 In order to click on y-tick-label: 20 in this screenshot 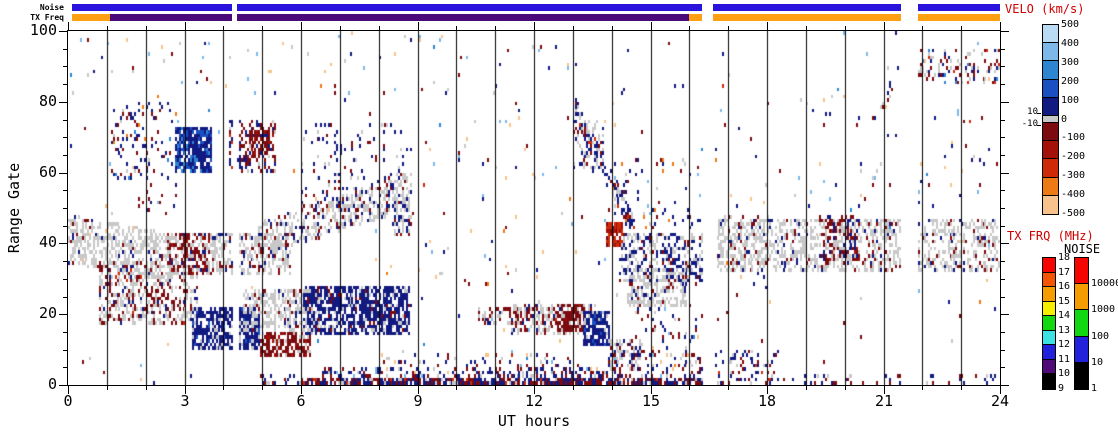, I will do `click(47, 313)`.